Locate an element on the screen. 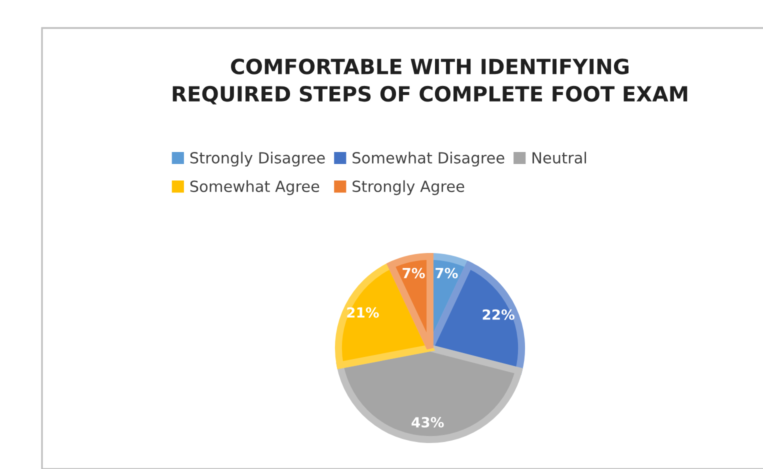  legend-label: Strongly Disagree is located at coordinates (257, 159).